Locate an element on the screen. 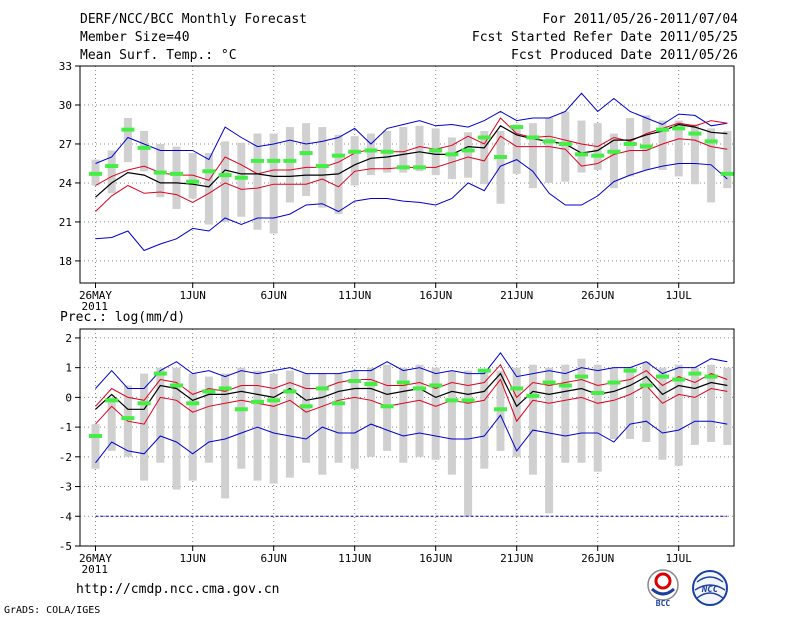  precip-min-line is located at coordinates (411, 439).